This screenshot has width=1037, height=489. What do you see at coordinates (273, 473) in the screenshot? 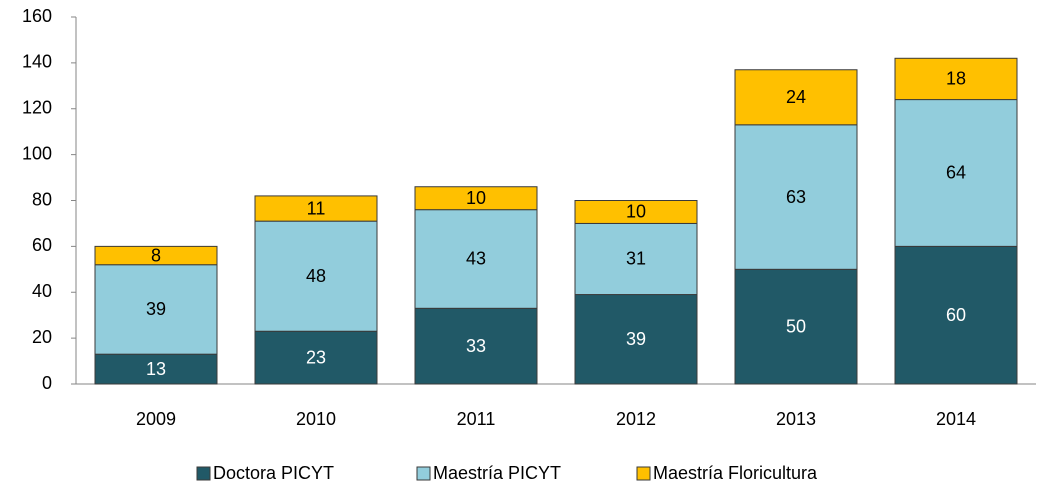
I see `legend-label: Doctora PICYT` at bounding box center [273, 473].